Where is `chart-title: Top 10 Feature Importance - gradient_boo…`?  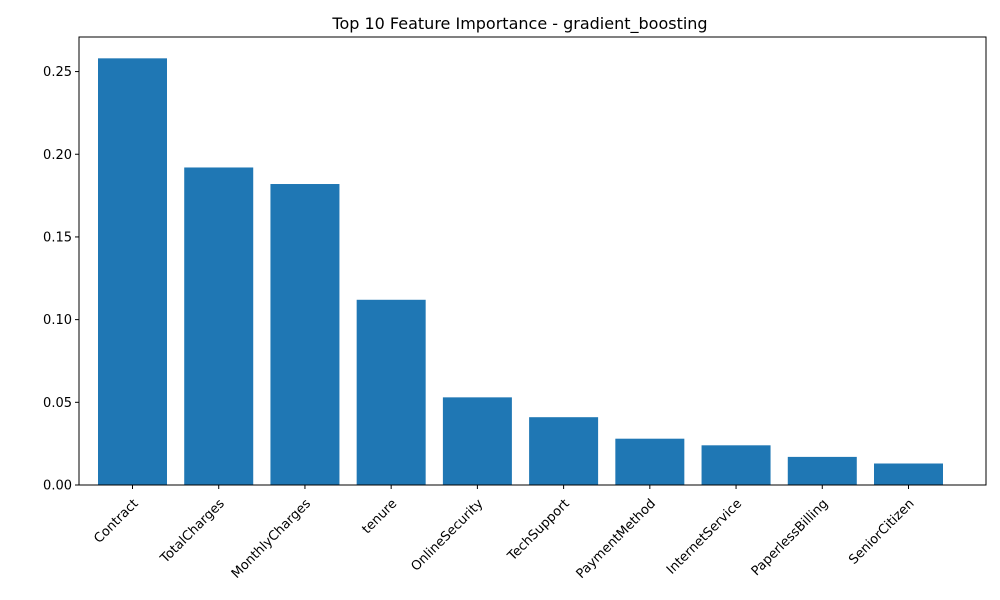 chart-title: Top 10 Feature Importance - gradient_boo… is located at coordinates (519, 24).